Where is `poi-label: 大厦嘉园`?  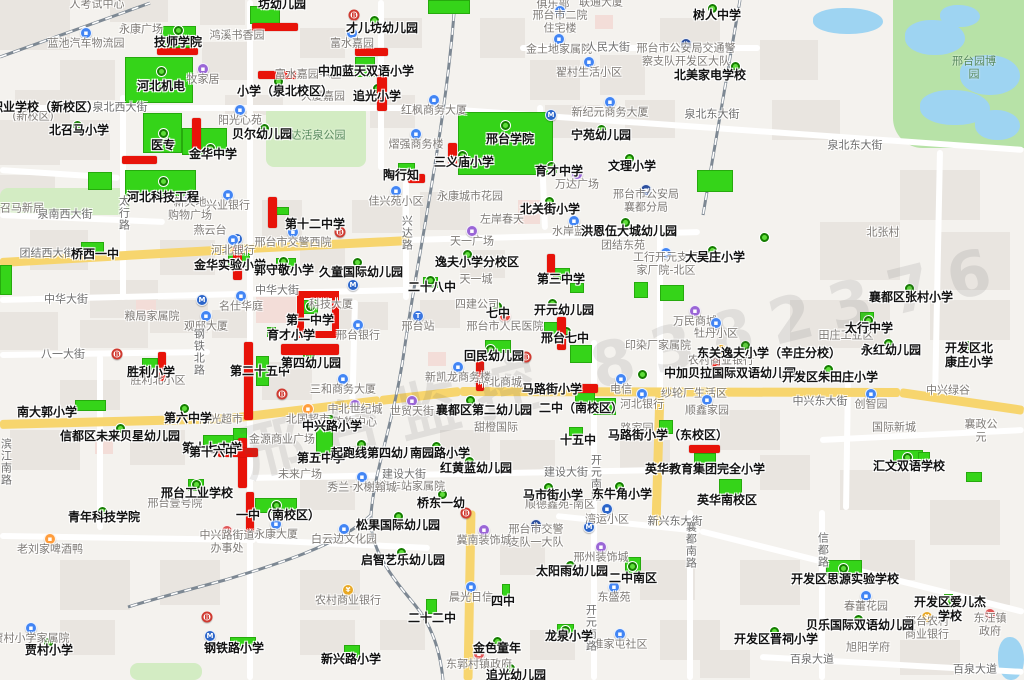
poi-label: 大厦嘉园 is located at coordinates (323, 96).